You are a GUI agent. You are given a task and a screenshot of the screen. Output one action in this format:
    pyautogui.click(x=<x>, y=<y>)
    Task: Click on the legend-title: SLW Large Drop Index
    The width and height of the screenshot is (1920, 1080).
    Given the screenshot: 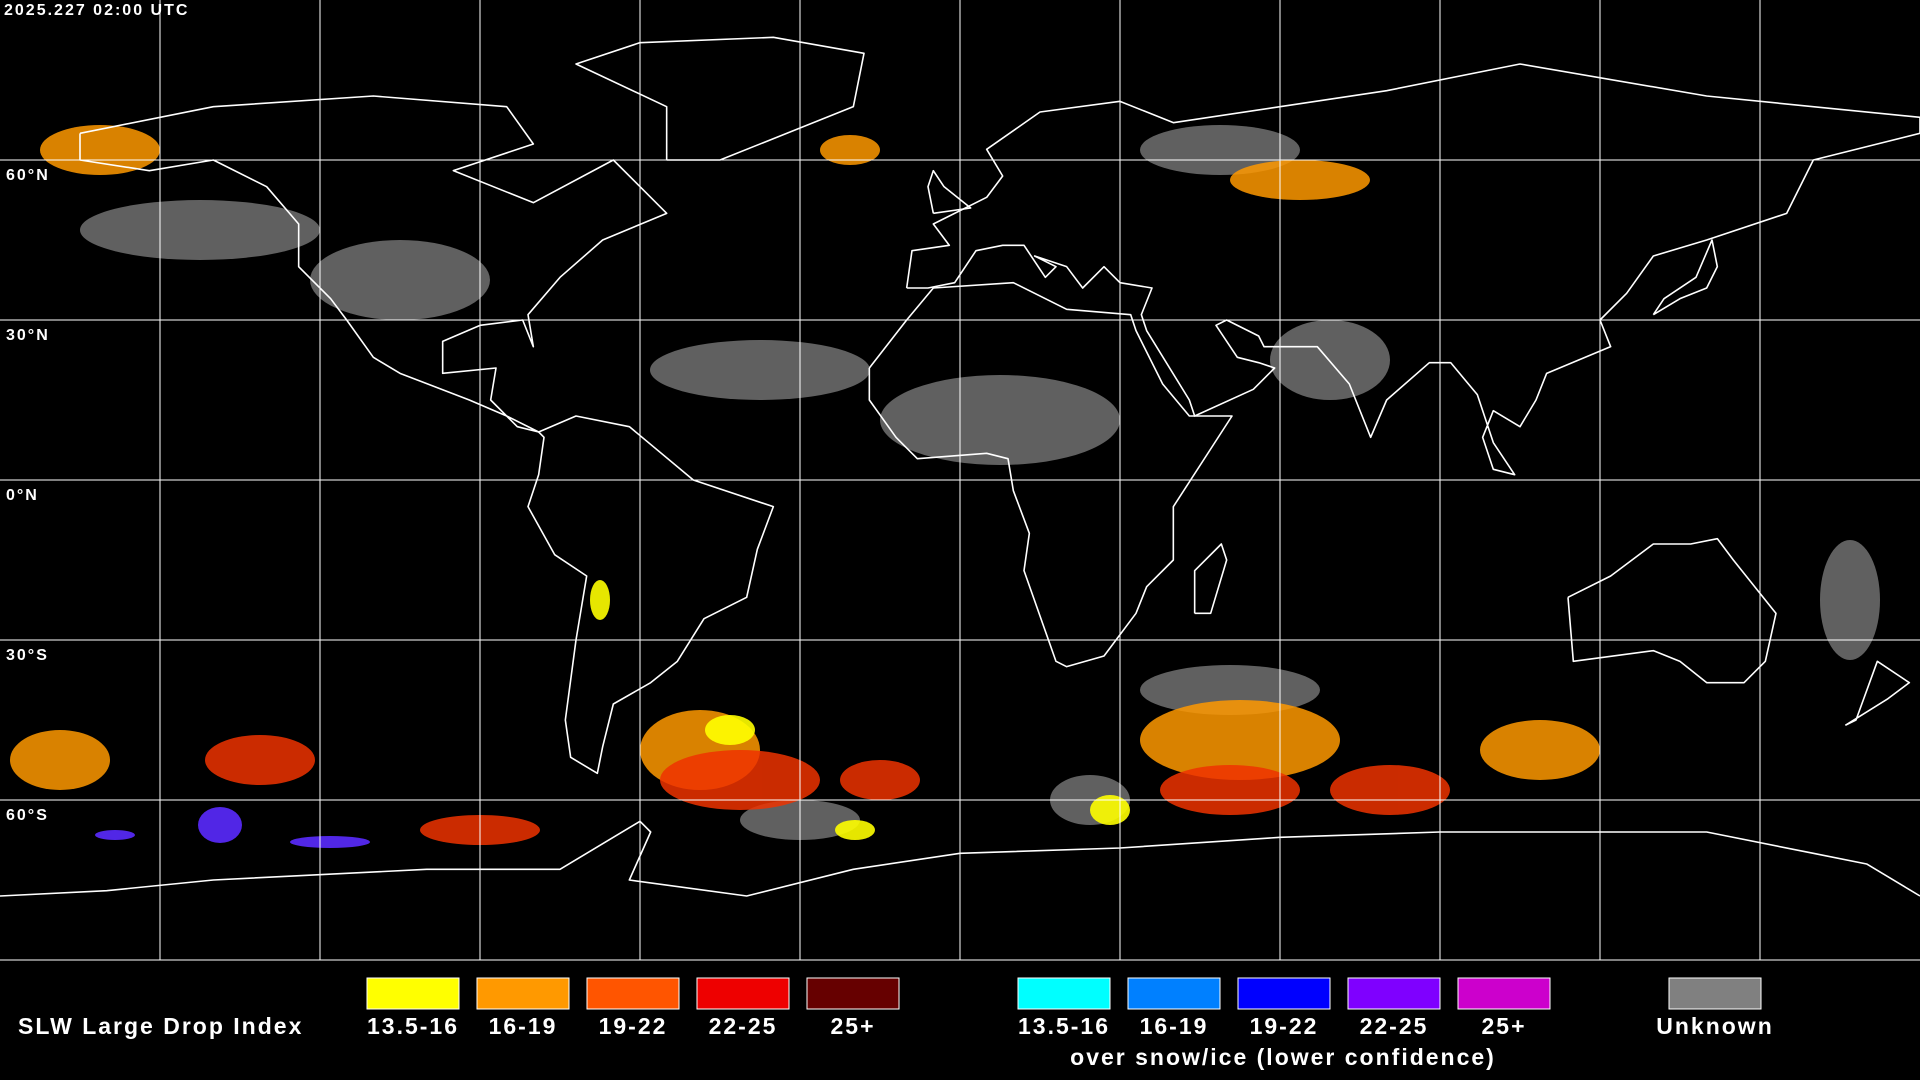 What is the action you would take?
    pyautogui.click(x=160, y=1026)
    